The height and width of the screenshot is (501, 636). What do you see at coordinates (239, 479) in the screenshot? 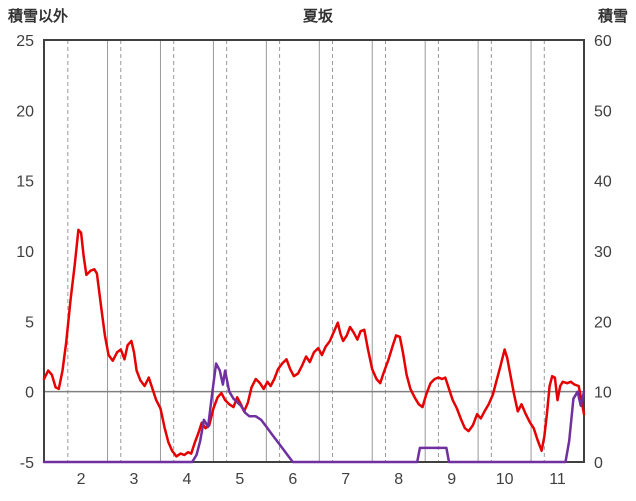
I see `x-axis-tick-label: 5` at bounding box center [239, 479].